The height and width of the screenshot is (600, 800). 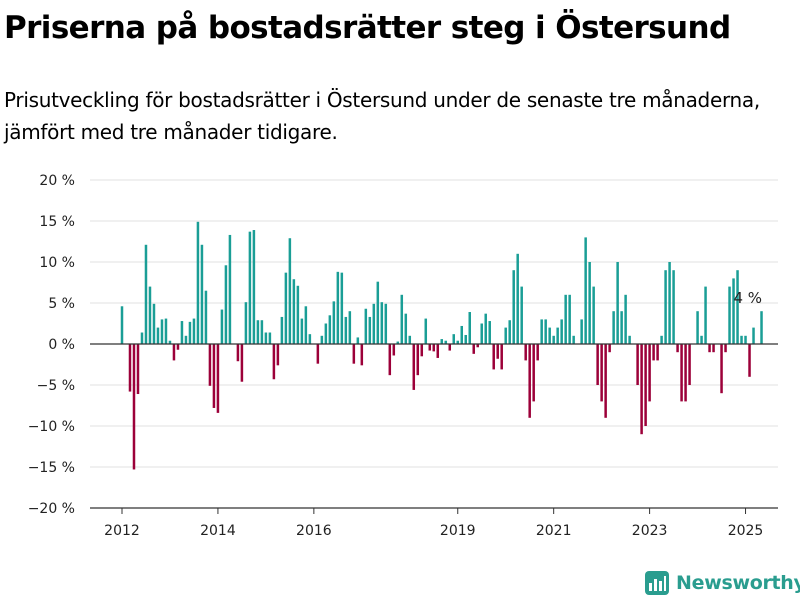 I want to click on x-tick-label: 2016, so click(x=314, y=531).